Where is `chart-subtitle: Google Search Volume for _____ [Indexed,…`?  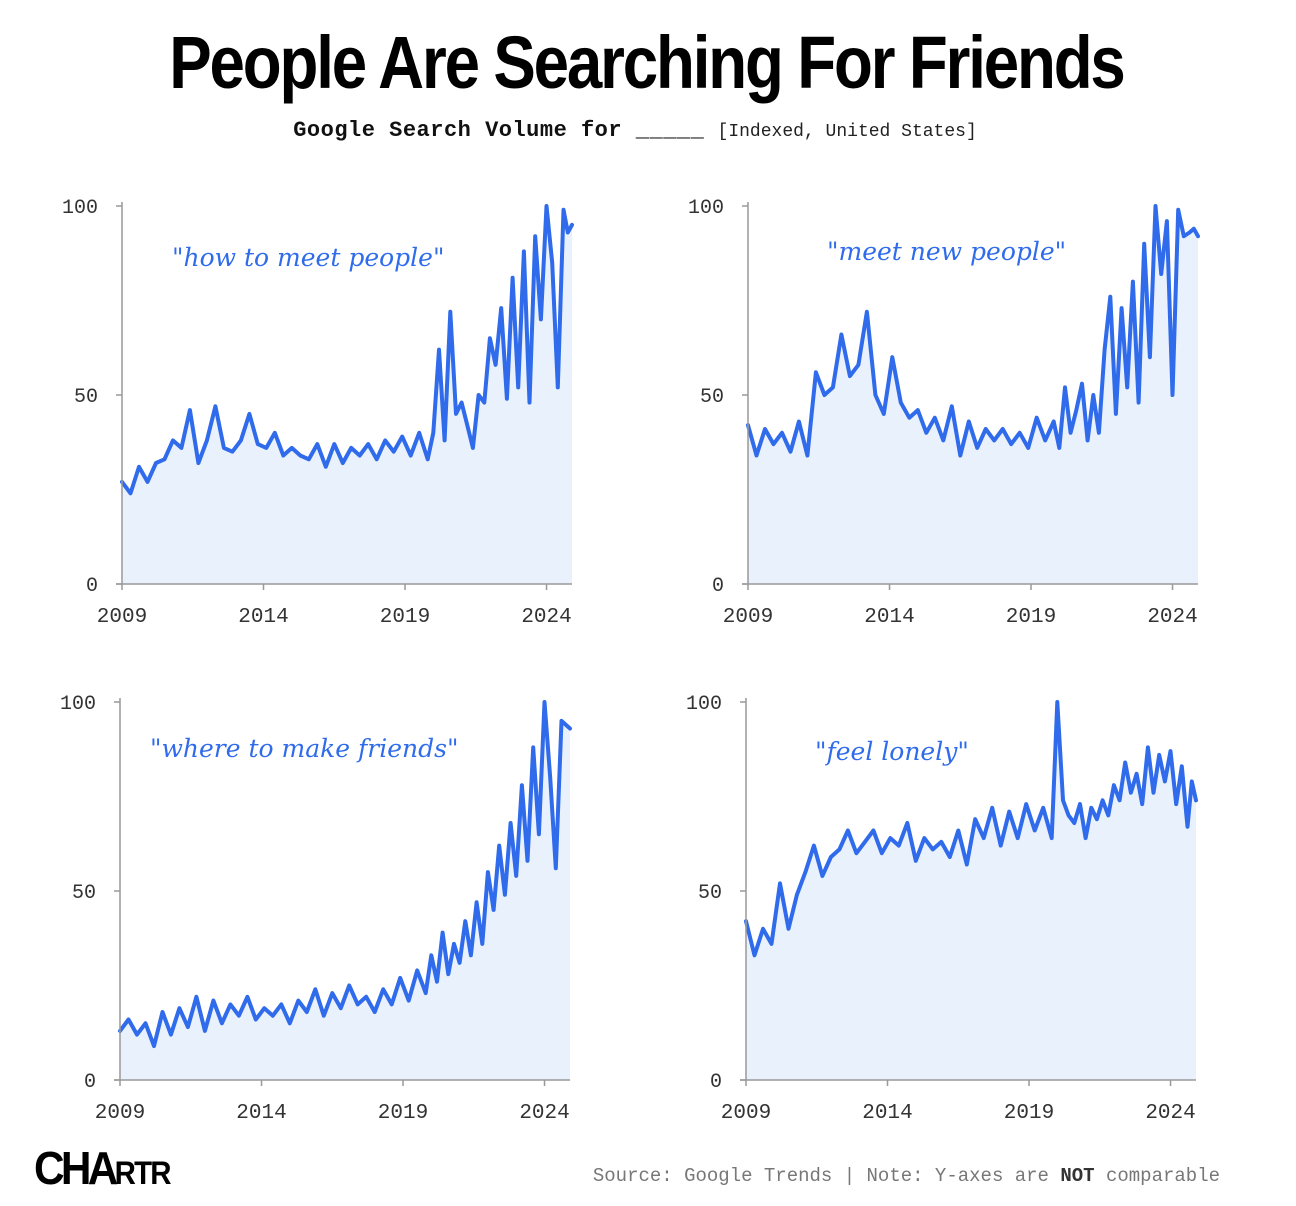
chart-subtitle: Google Search Volume for _____ [Indexed,… is located at coordinates (635, 130).